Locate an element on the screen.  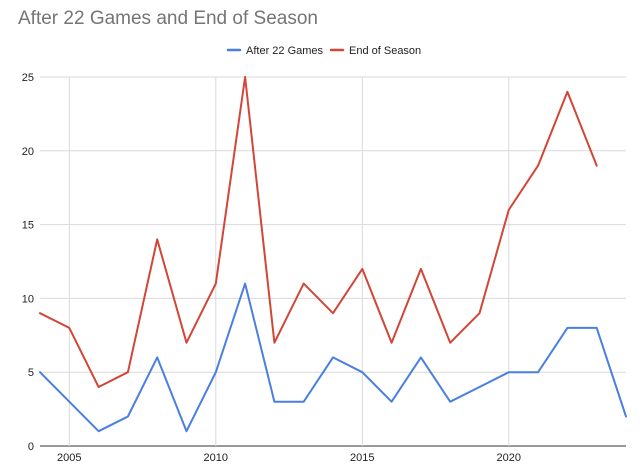
legend: After 22 Games End of Season is located at coordinates (323, 51).